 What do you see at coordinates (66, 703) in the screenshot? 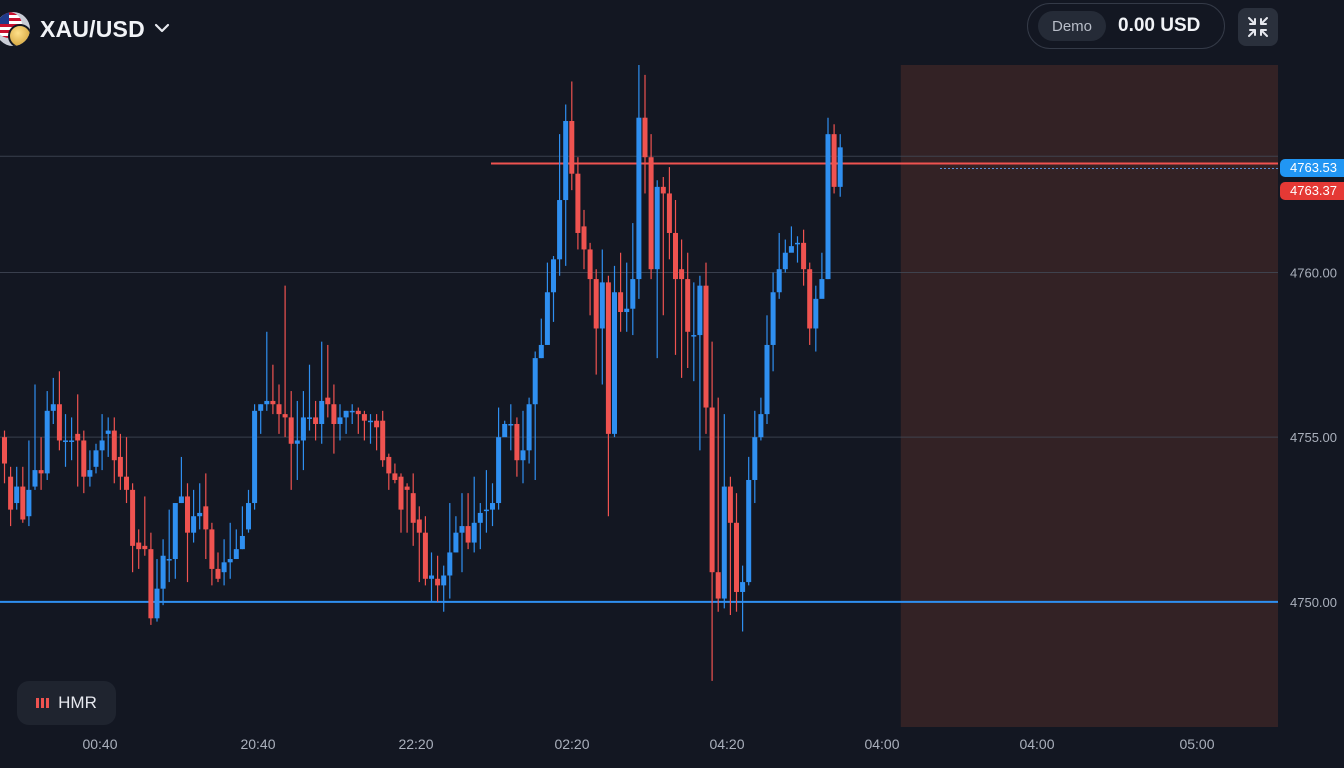
I see `indicator-button: HMR` at bounding box center [66, 703].